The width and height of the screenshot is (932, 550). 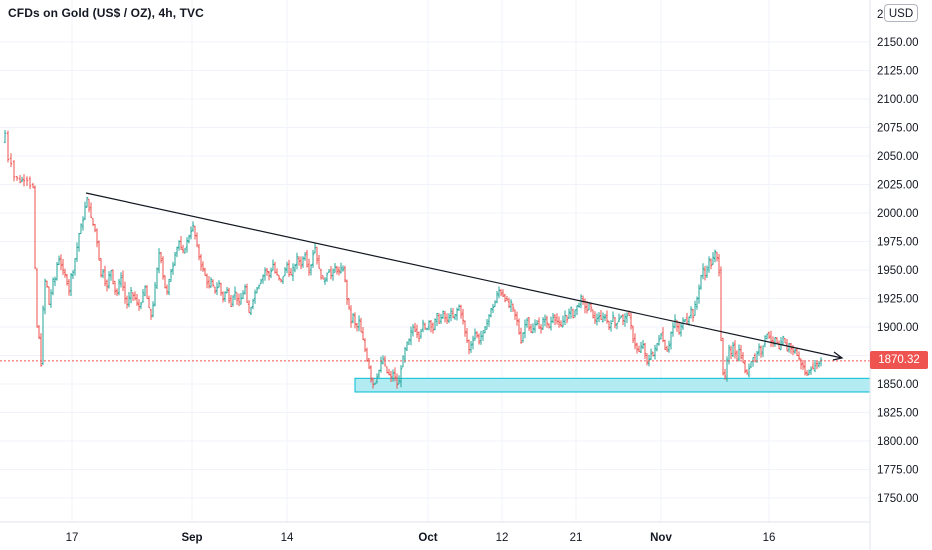 I want to click on y-tick-label: 2125.00, so click(x=898, y=72).